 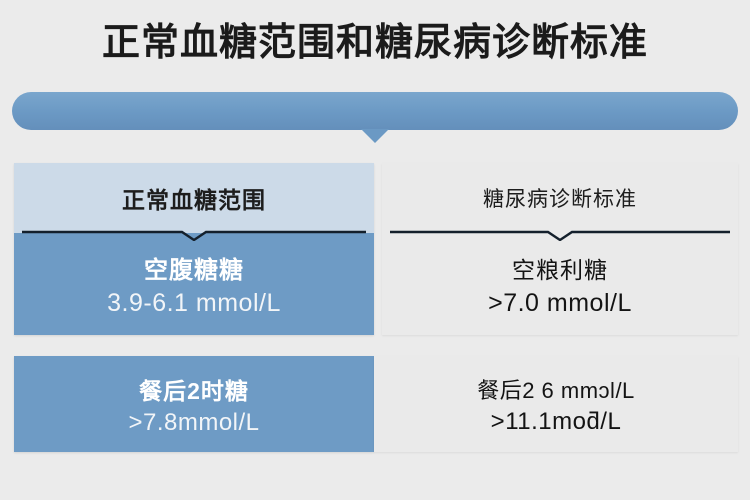 What do you see at coordinates (375, 136) in the screenshot?
I see `banner-notch-icon` at bounding box center [375, 136].